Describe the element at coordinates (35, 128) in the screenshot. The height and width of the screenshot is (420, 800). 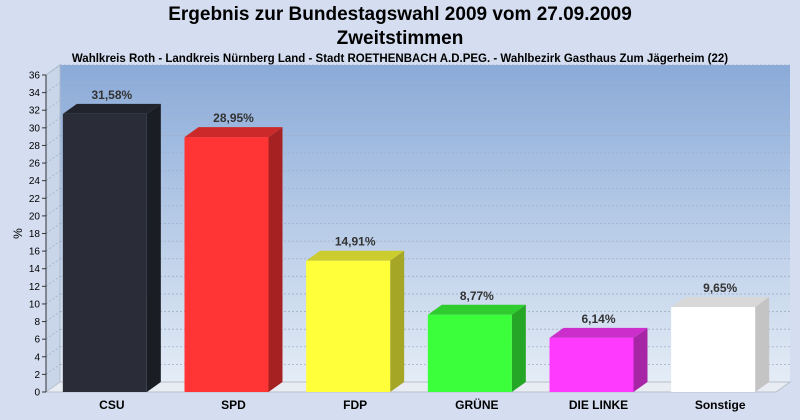
I see `y-tick-label: 30` at that location.